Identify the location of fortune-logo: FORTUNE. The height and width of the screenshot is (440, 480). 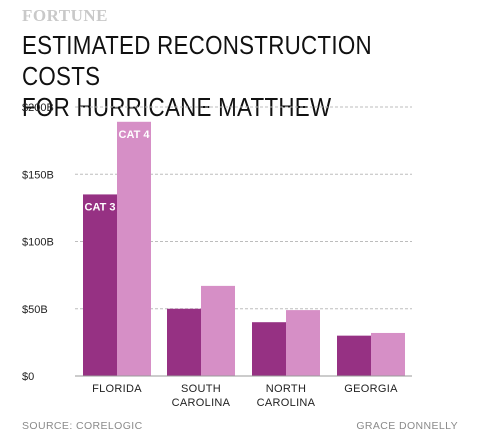
(65, 15).